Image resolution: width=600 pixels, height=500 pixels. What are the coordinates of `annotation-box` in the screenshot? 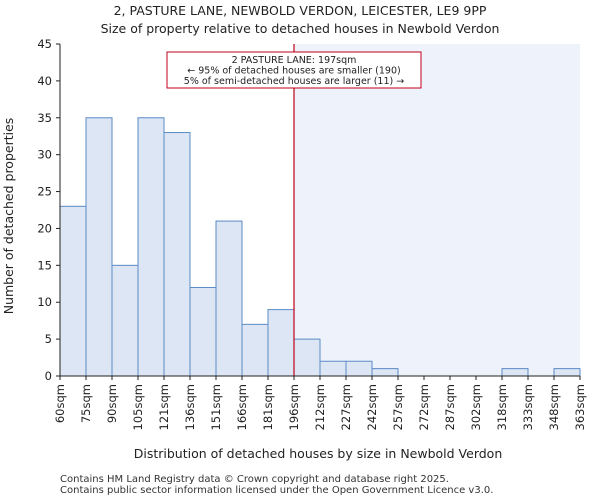 It's located at (294, 70).